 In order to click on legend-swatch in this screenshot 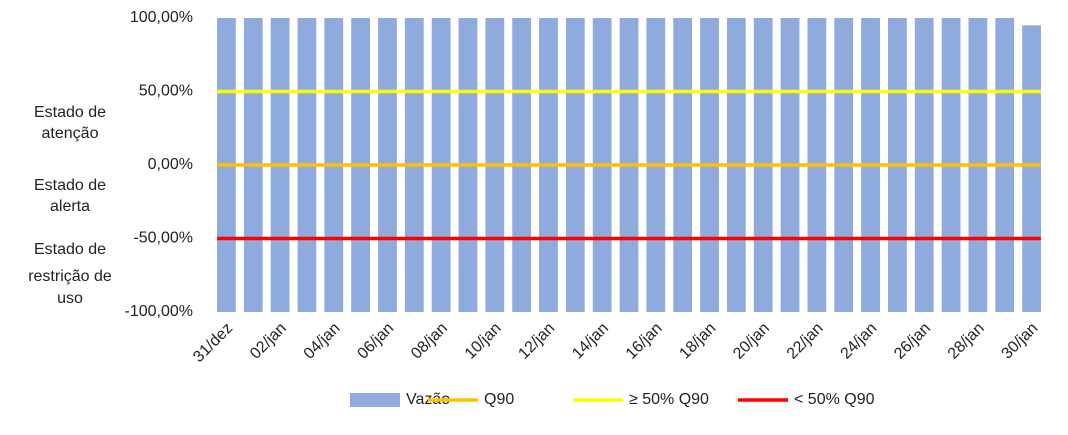, I will do `click(375, 400)`.